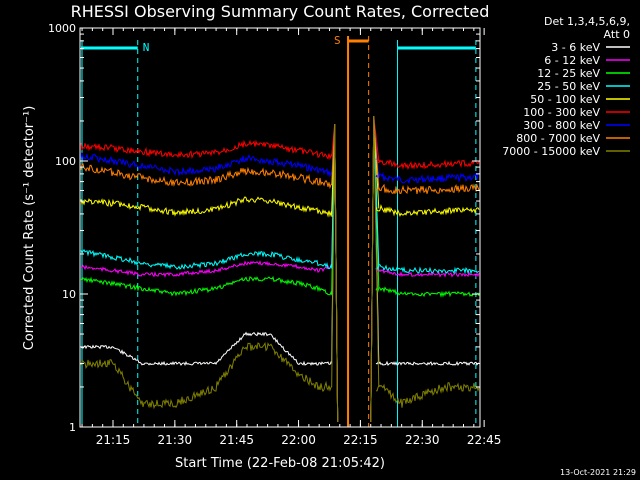  Describe the element at coordinates (62, 28) in the screenshot. I see `y-tick-label: 1000` at that location.